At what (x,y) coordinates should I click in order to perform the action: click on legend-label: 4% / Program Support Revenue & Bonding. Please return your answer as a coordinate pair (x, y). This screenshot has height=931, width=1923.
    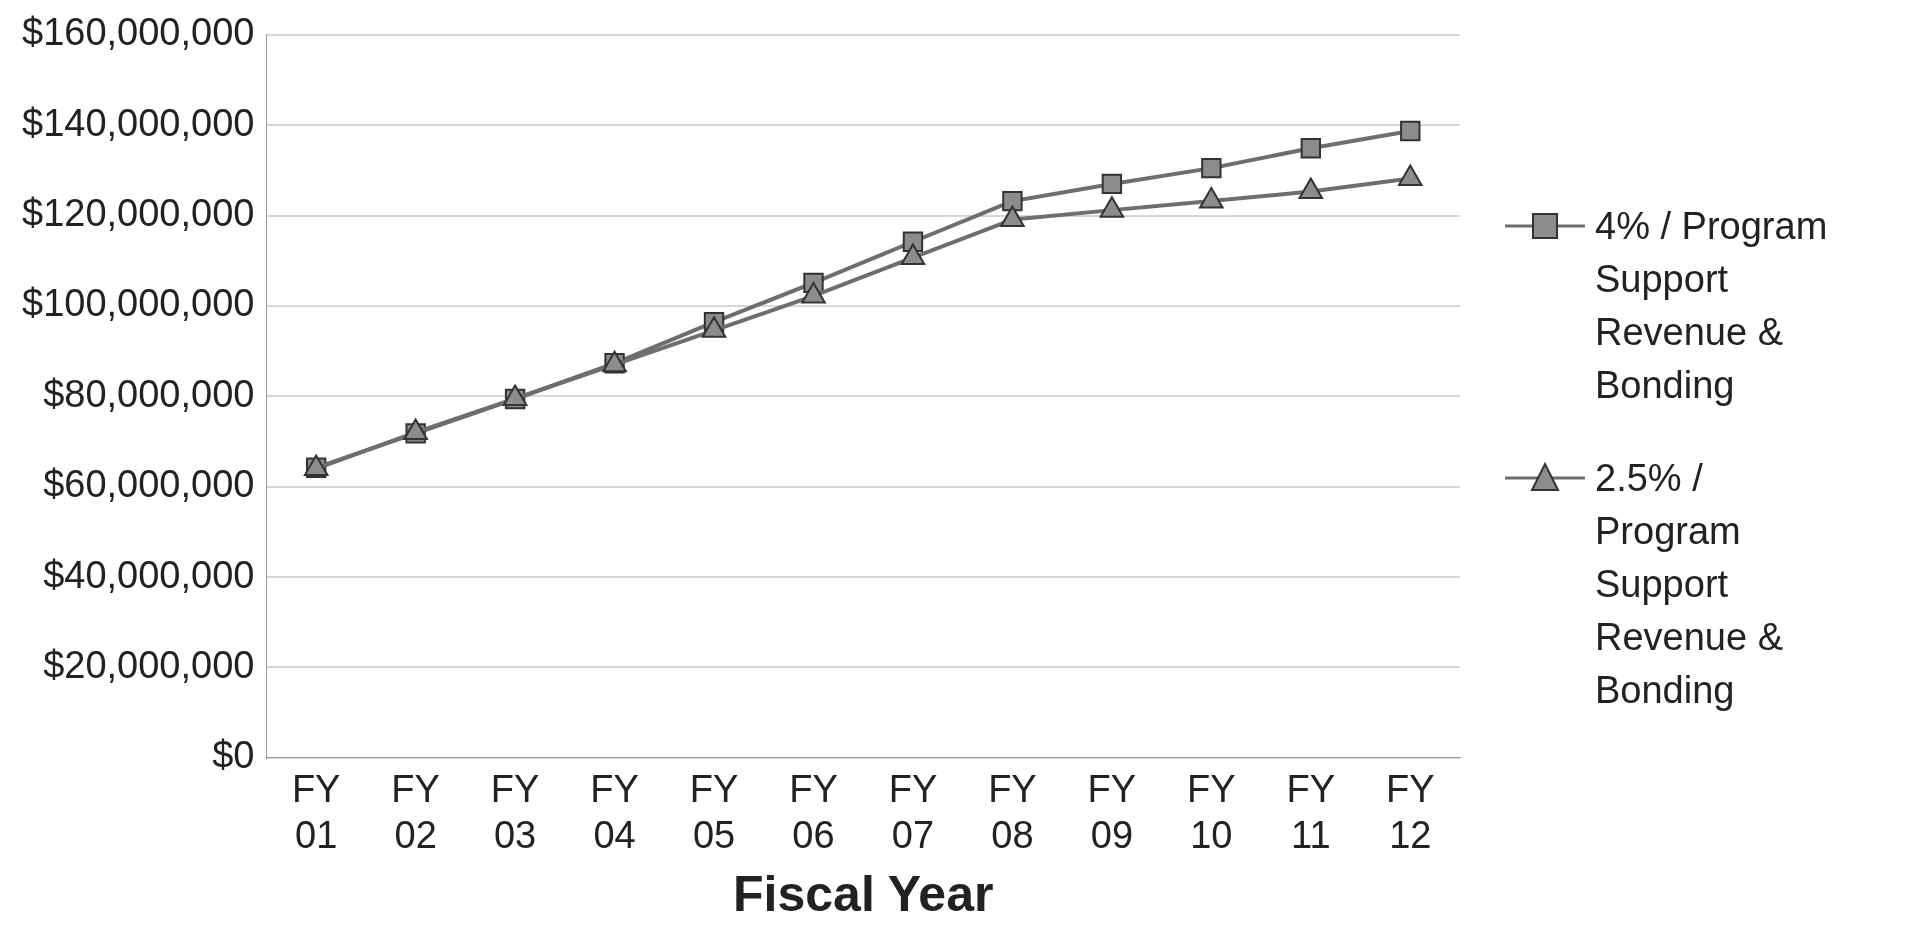
    Looking at the image, I should click on (1712, 306).